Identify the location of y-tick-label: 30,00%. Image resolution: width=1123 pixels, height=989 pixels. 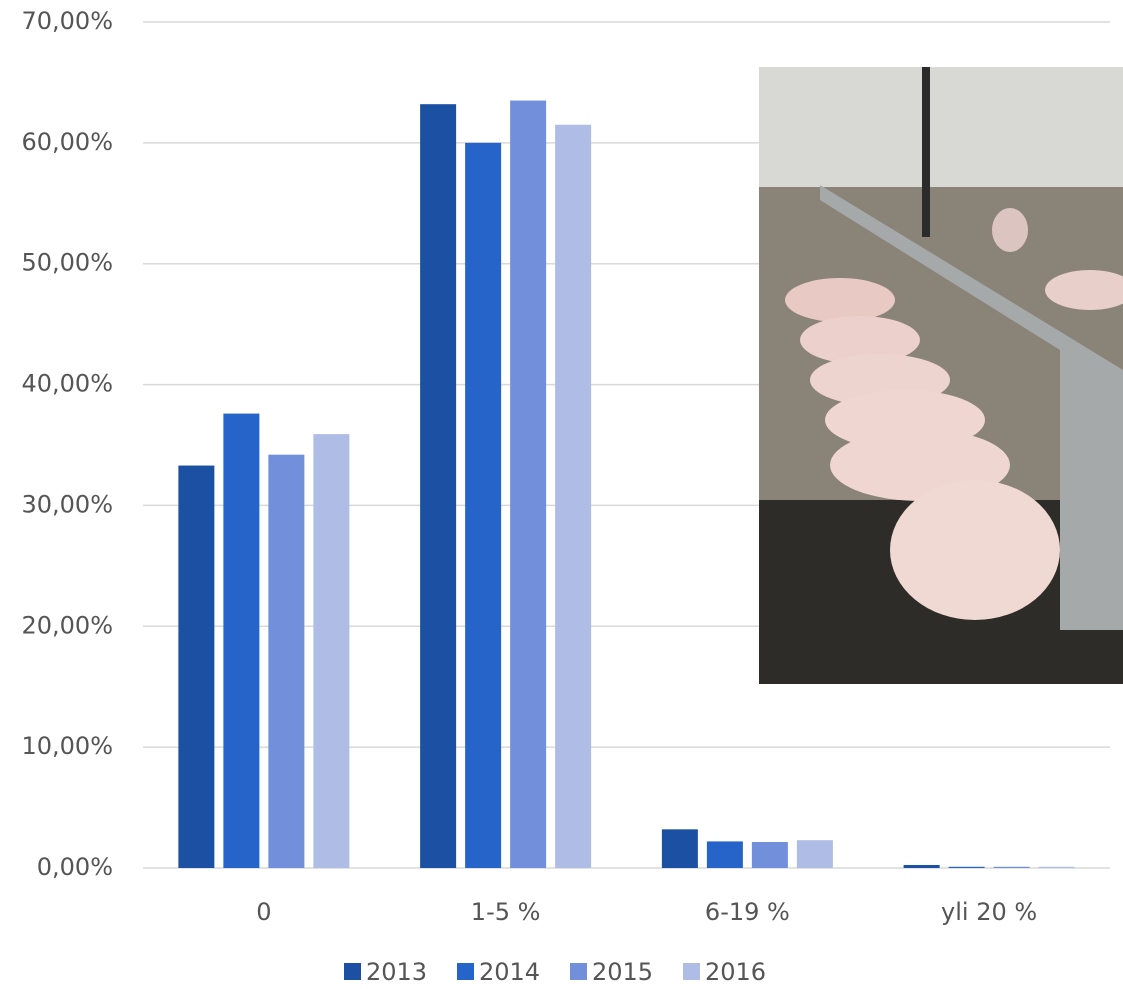
(67, 504).